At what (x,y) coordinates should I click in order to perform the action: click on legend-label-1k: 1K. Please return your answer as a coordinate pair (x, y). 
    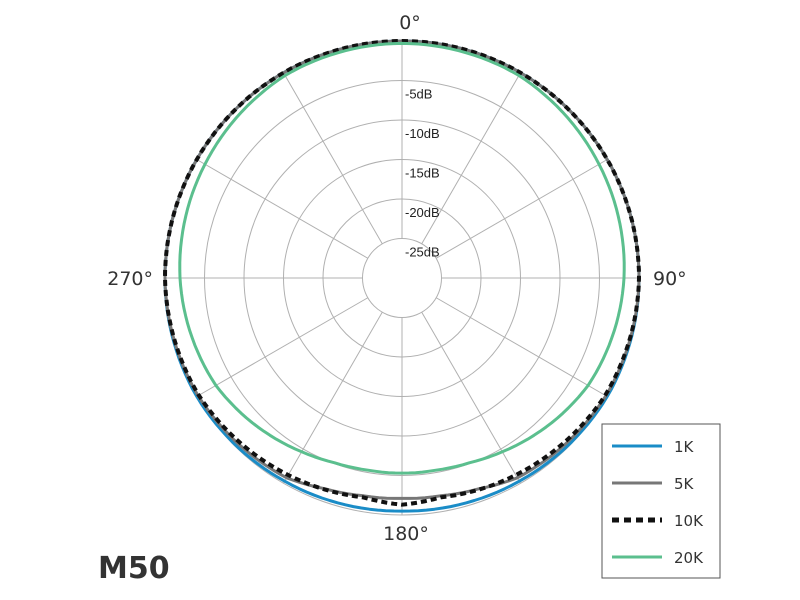
    Looking at the image, I should click on (684, 447).